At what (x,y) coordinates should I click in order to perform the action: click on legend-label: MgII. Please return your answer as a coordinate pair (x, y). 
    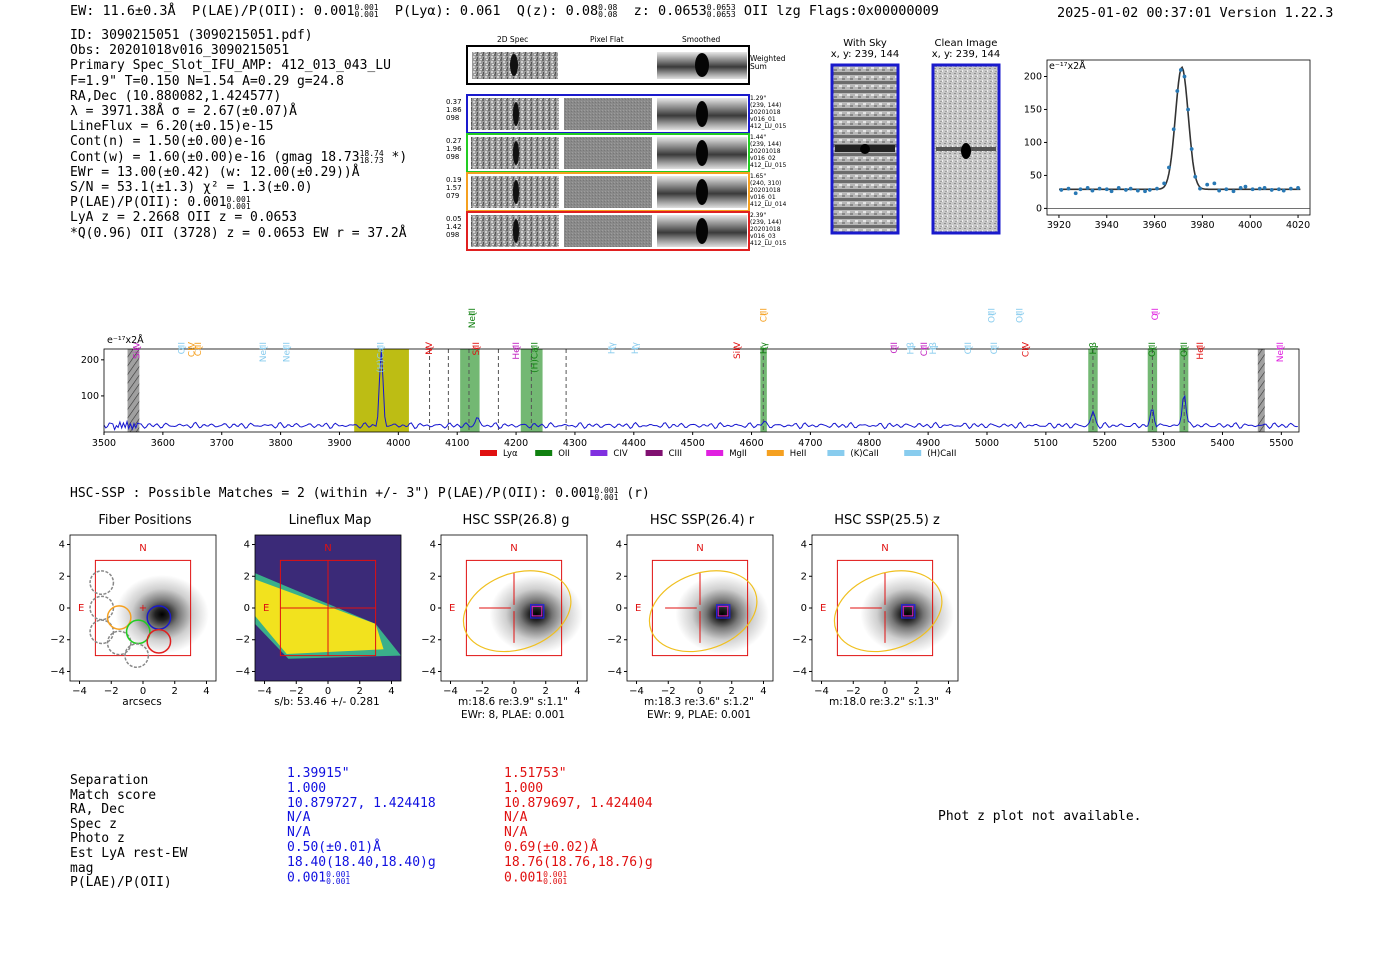
    Looking at the image, I should click on (738, 454).